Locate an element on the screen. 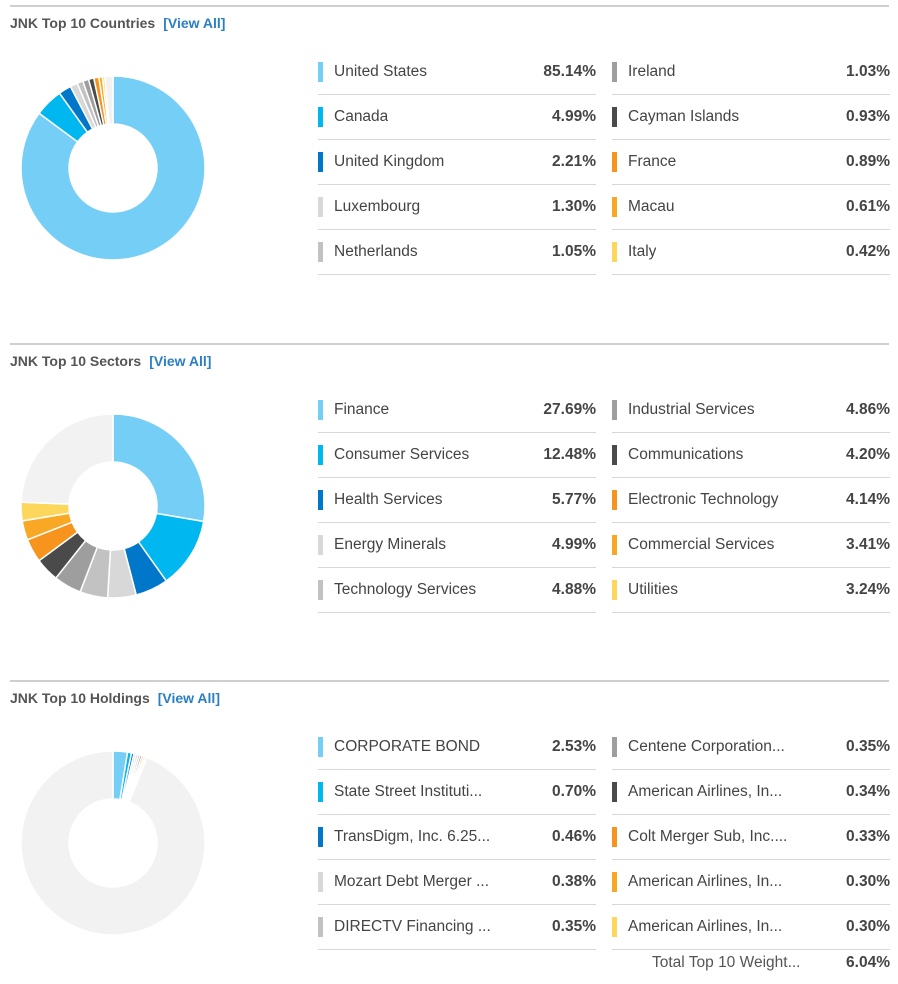 The width and height of the screenshot is (898, 984). legend-value: 5.77% is located at coordinates (574, 499).